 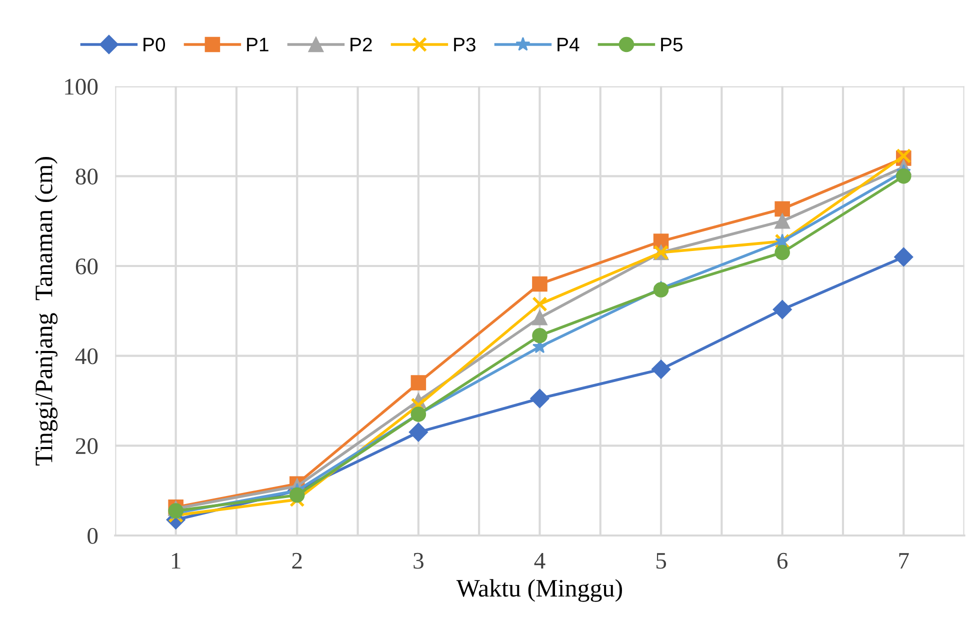 I want to click on x-tick-label: 2, so click(x=297, y=560).